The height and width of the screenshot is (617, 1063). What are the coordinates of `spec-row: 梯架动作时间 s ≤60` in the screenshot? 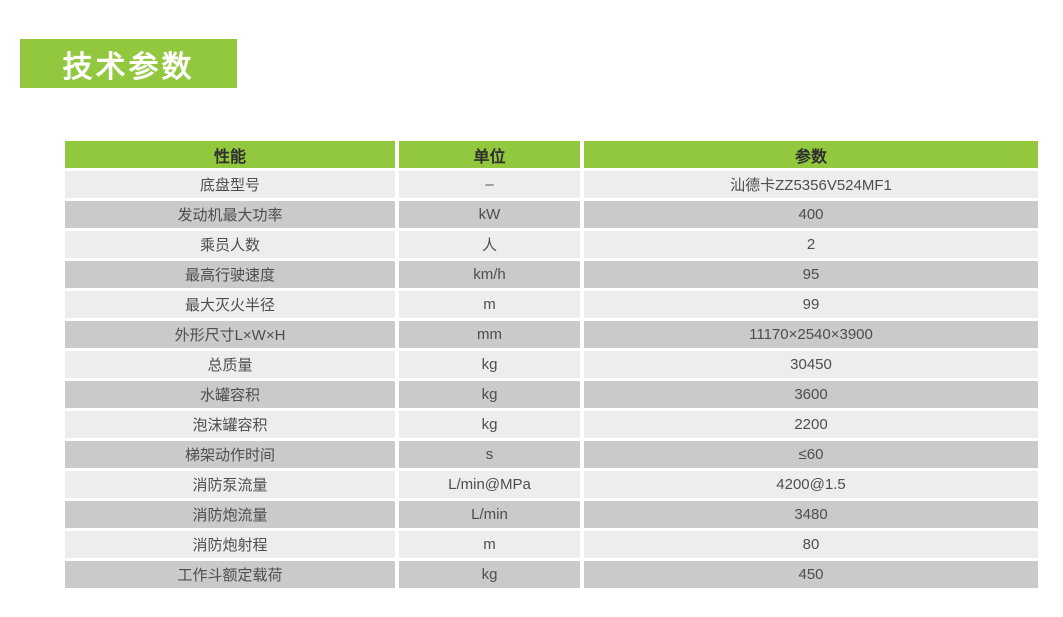 It's located at (551, 454).